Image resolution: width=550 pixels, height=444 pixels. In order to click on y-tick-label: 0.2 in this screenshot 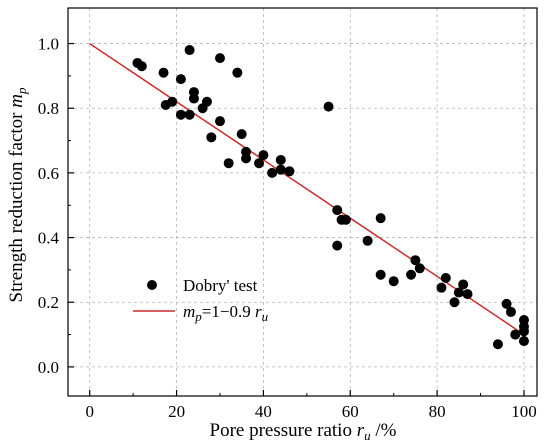, I will do `click(48, 302)`.